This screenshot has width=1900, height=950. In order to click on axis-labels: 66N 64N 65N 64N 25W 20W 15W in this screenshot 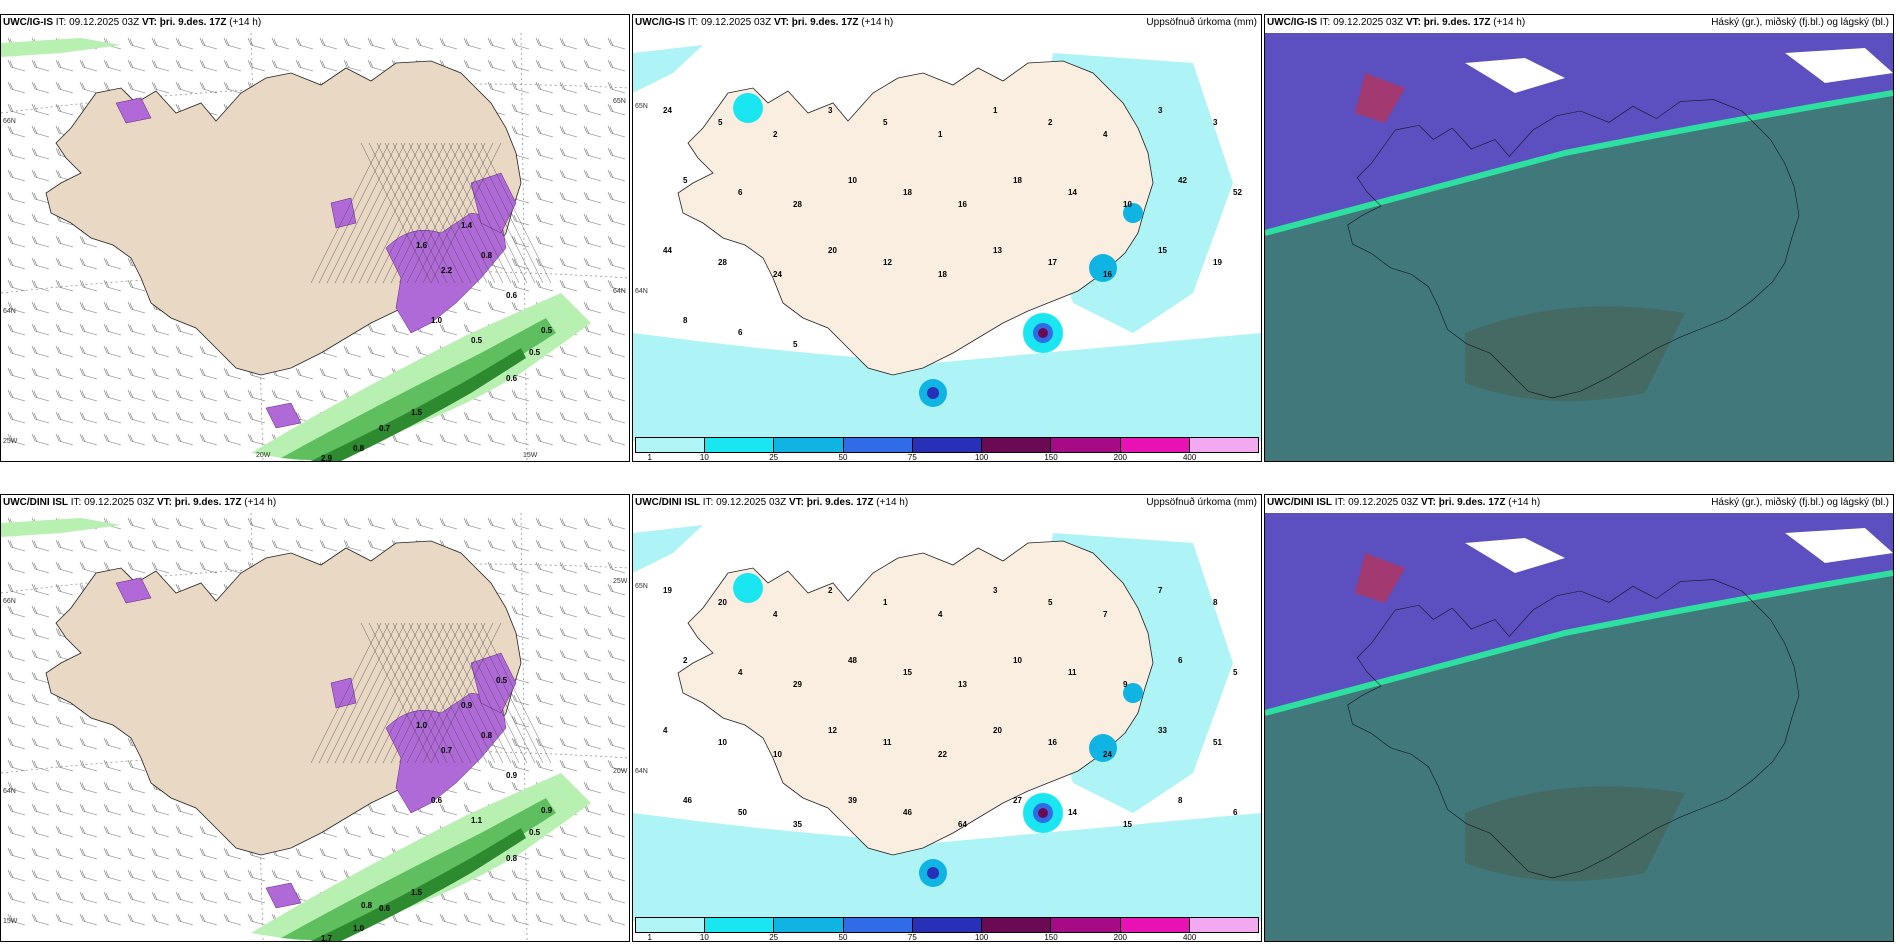, I will do `click(314, 278)`.